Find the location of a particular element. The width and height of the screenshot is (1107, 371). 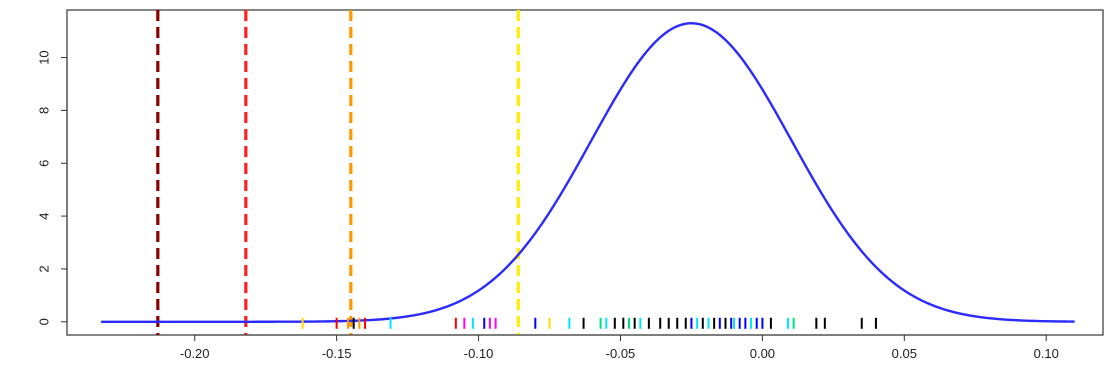

x-axis: -0.20 -0.15 -0.10 -0.05 0.00 0.05 0.10 is located at coordinates (619, 347).